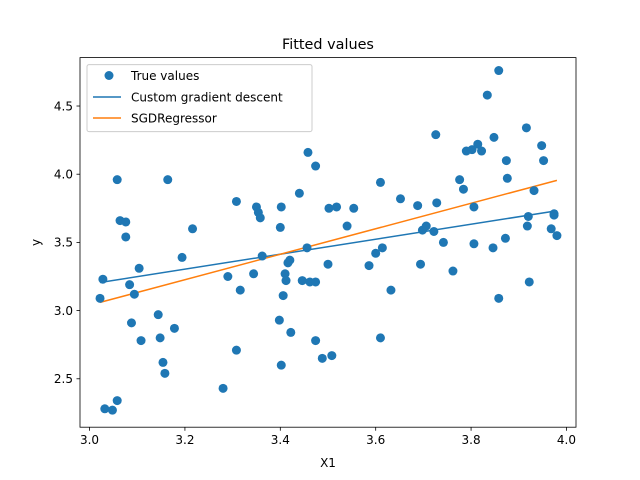 The height and width of the screenshot is (480, 640). I want to click on x-tick-label: 3.6, so click(375, 440).